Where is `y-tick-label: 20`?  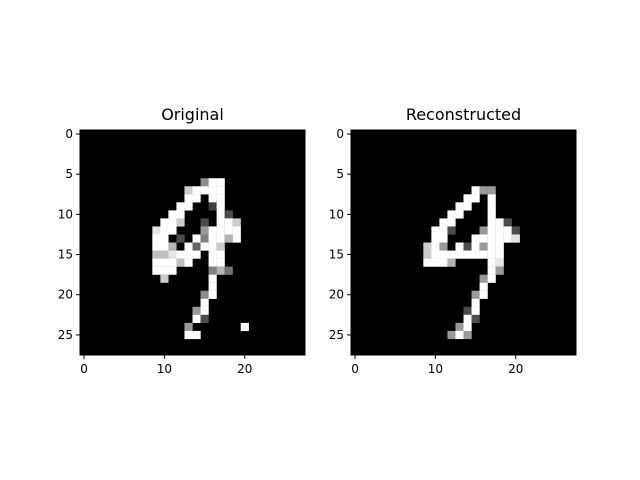 y-tick-label: 20 is located at coordinates (65, 295).